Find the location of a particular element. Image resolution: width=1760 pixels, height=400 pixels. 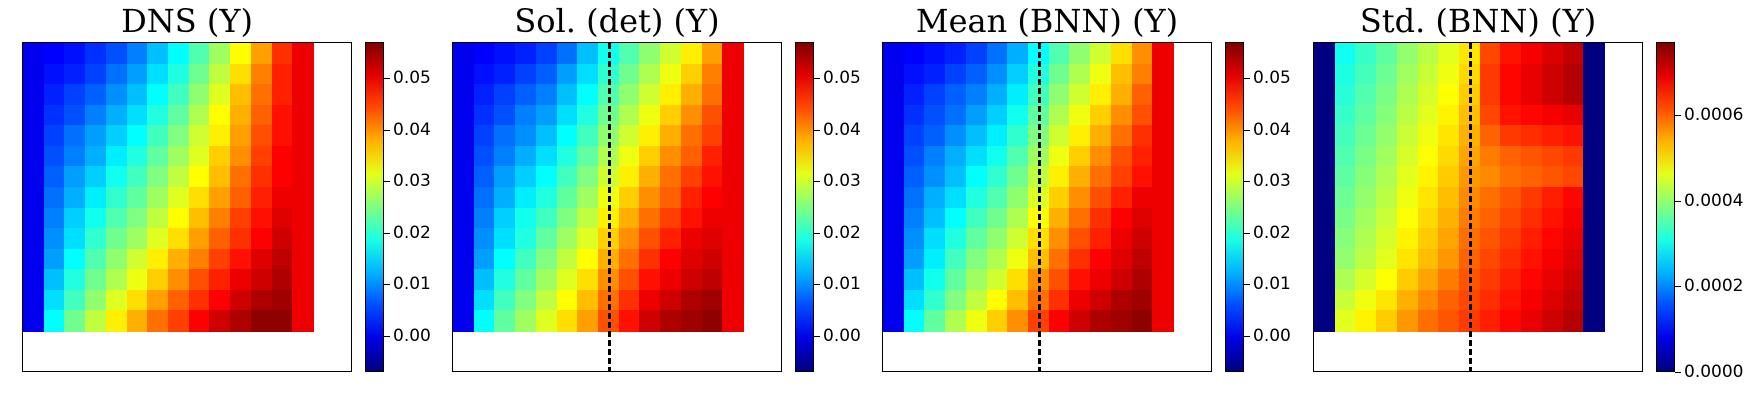

chart-title-4: Std. (BNN) (Y) is located at coordinates (1478, 21).